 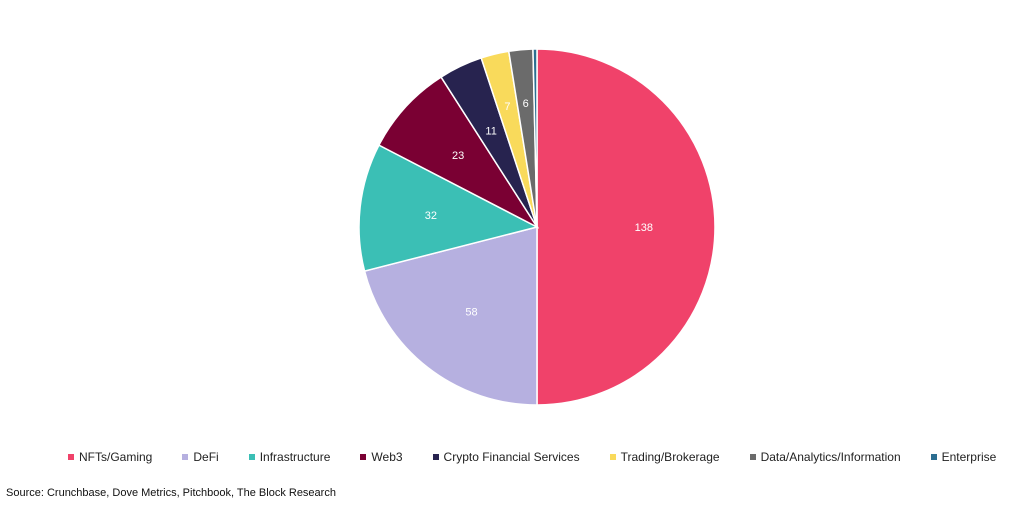 I want to click on slice-value-label: 138, so click(x=644, y=228).